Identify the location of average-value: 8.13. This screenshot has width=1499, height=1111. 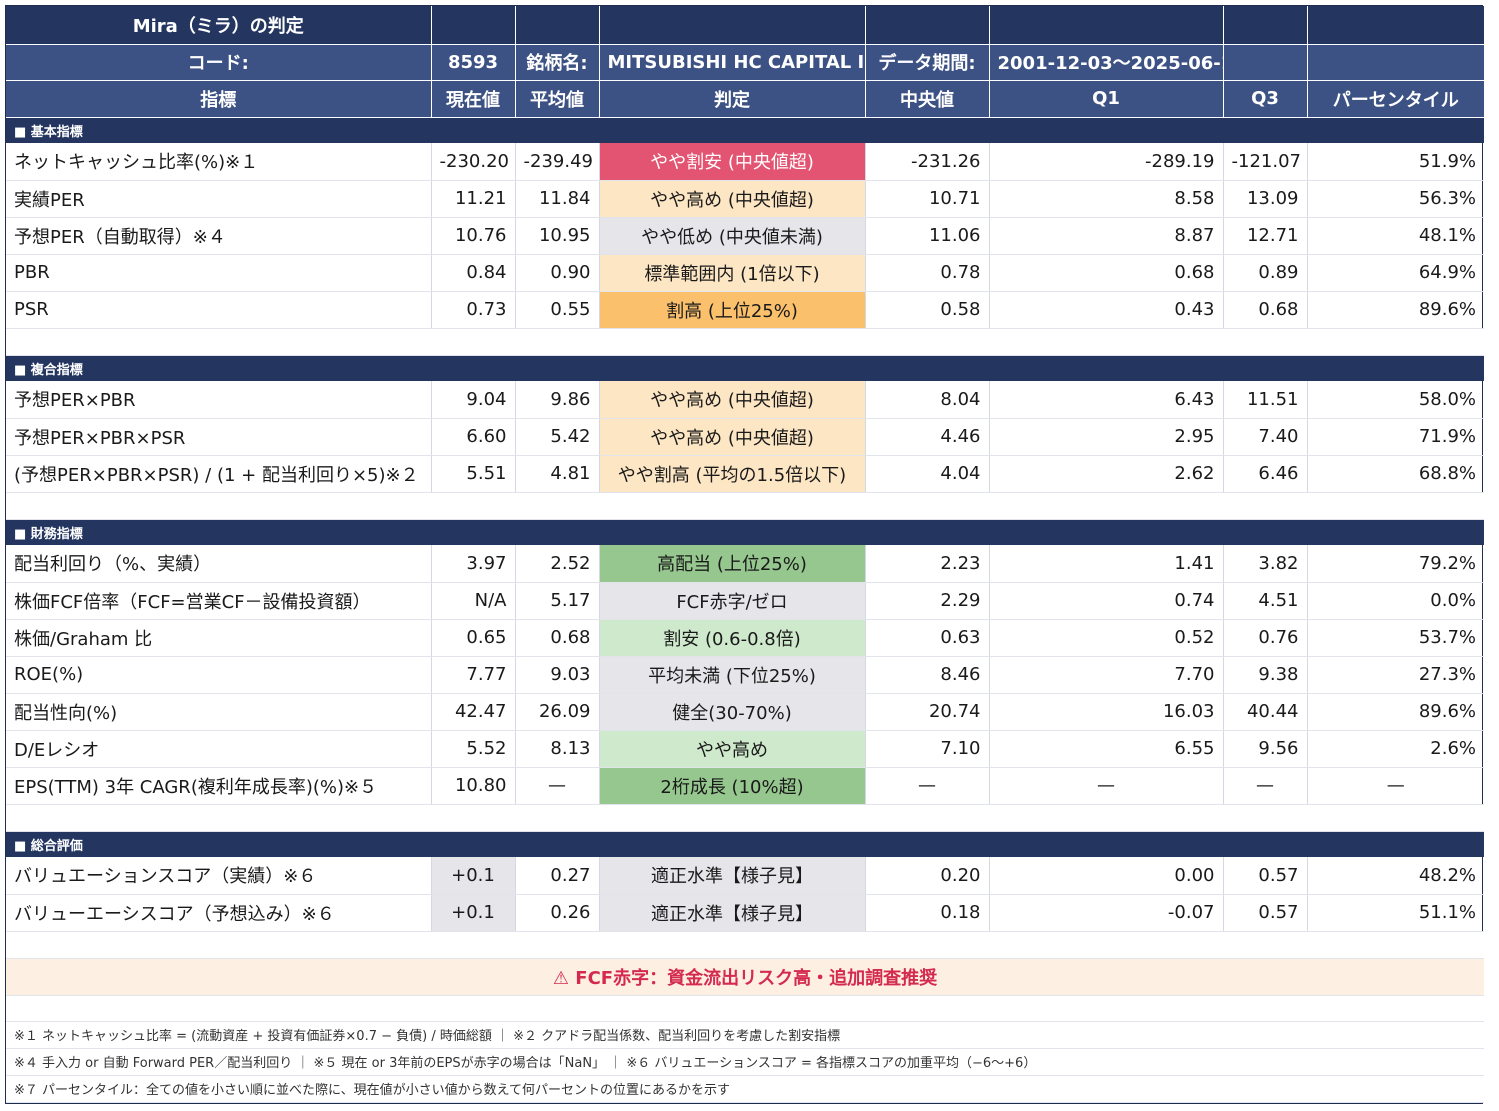
(557, 749).